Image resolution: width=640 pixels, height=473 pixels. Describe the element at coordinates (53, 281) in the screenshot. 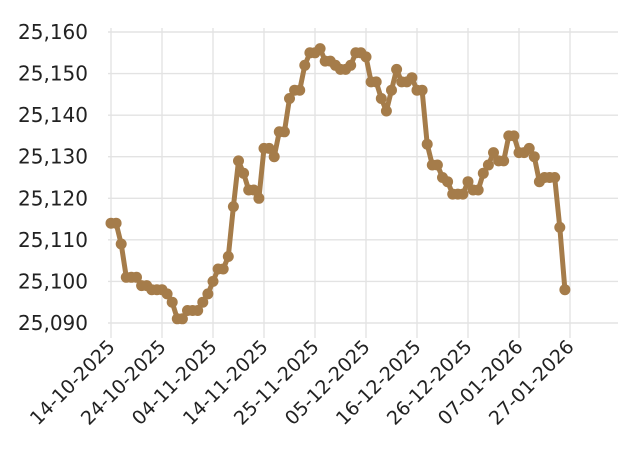

I see `y-tick-label: 25,100` at that location.